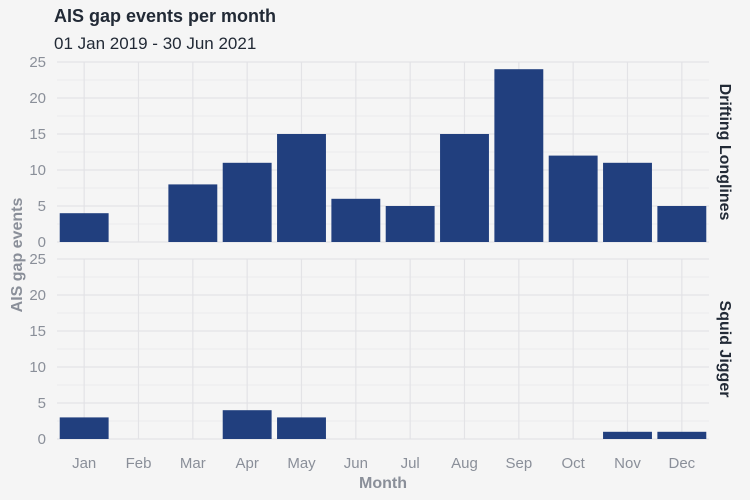  What do you see at coordinates (464, 463) in the screenshot?
I see `x-tick-label: Aug` at bounding box center [464, 463].